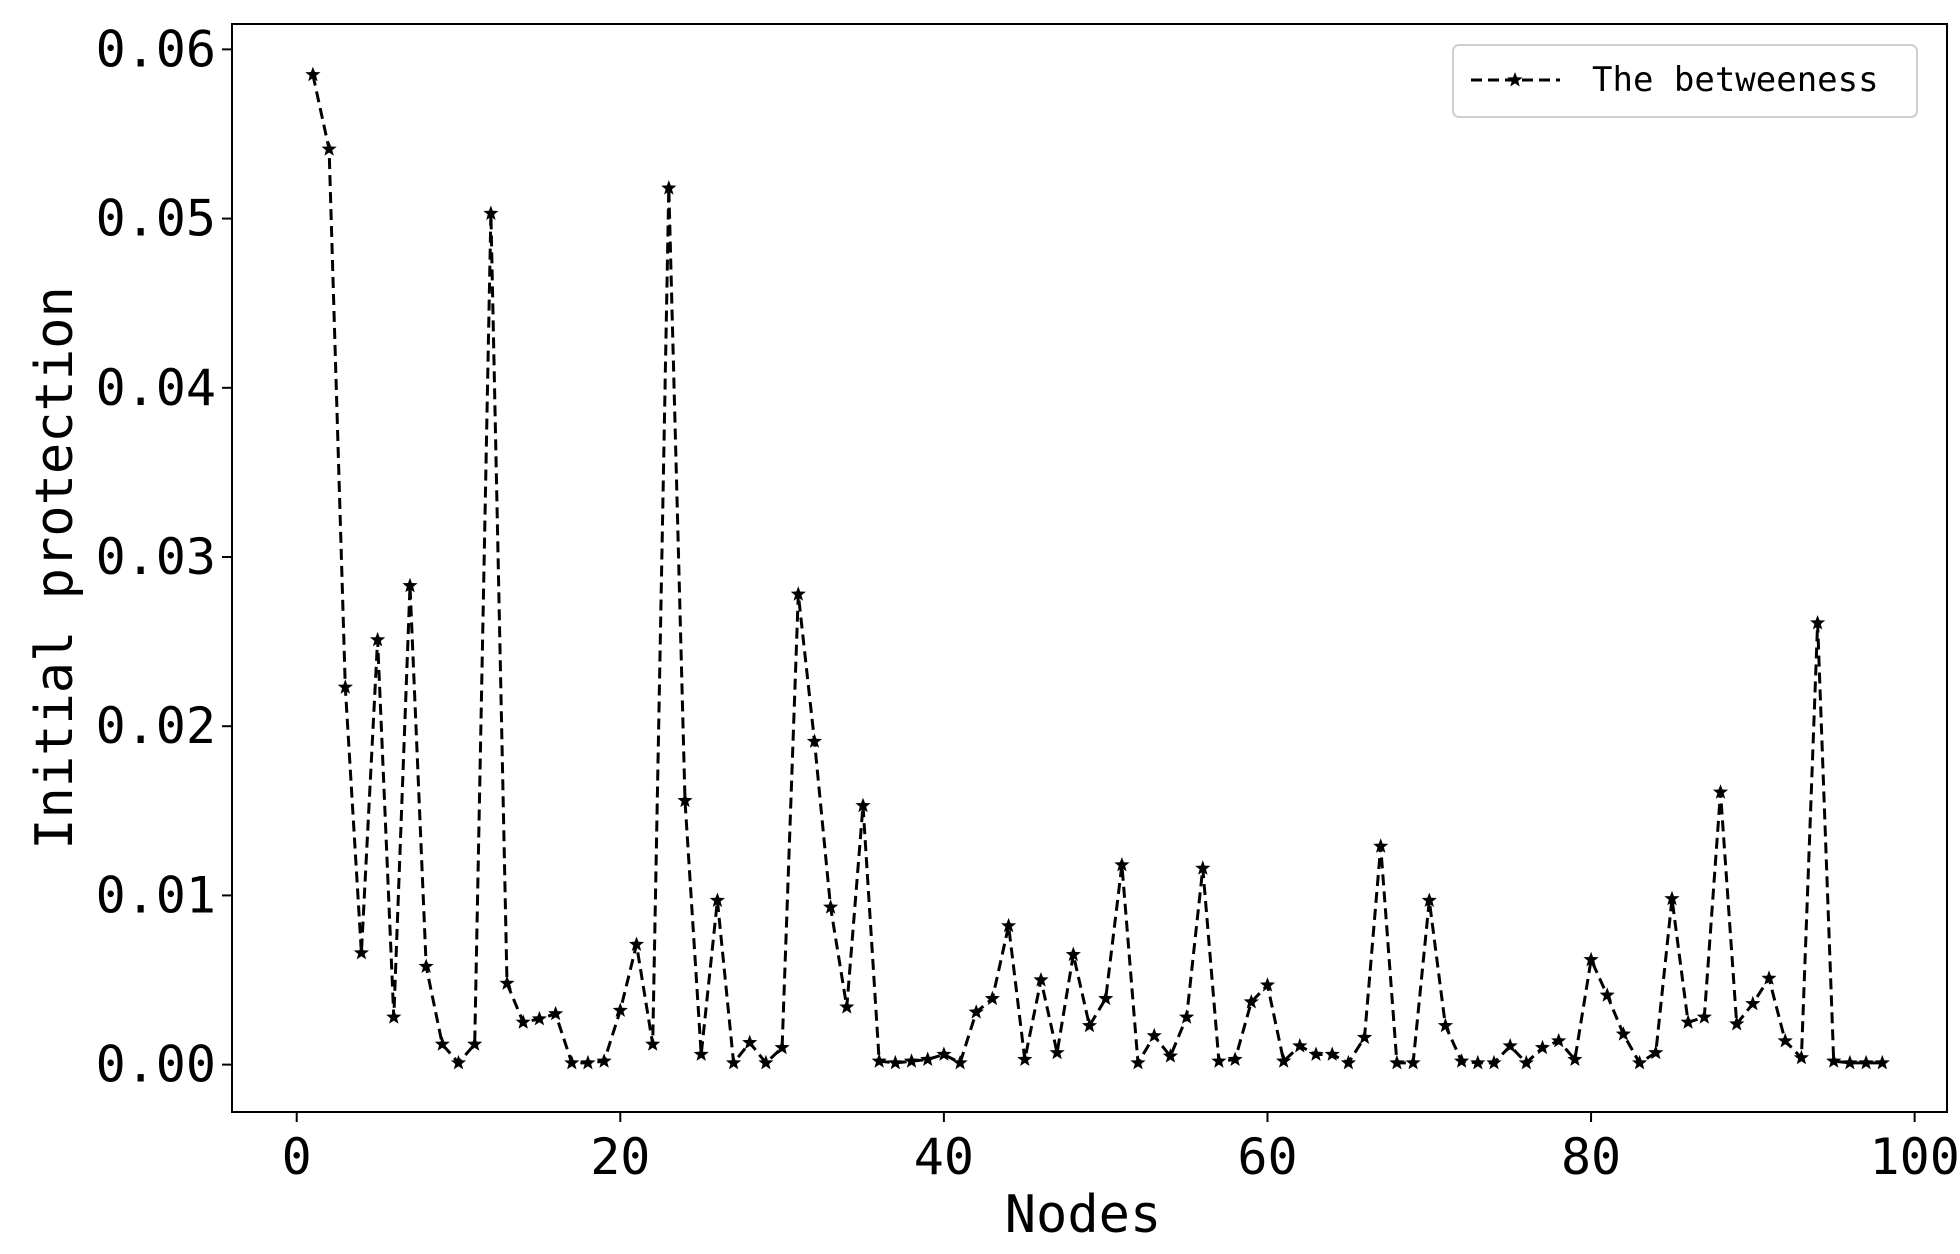  I want to click on x-tick-label: 20, so click(620, 1157).